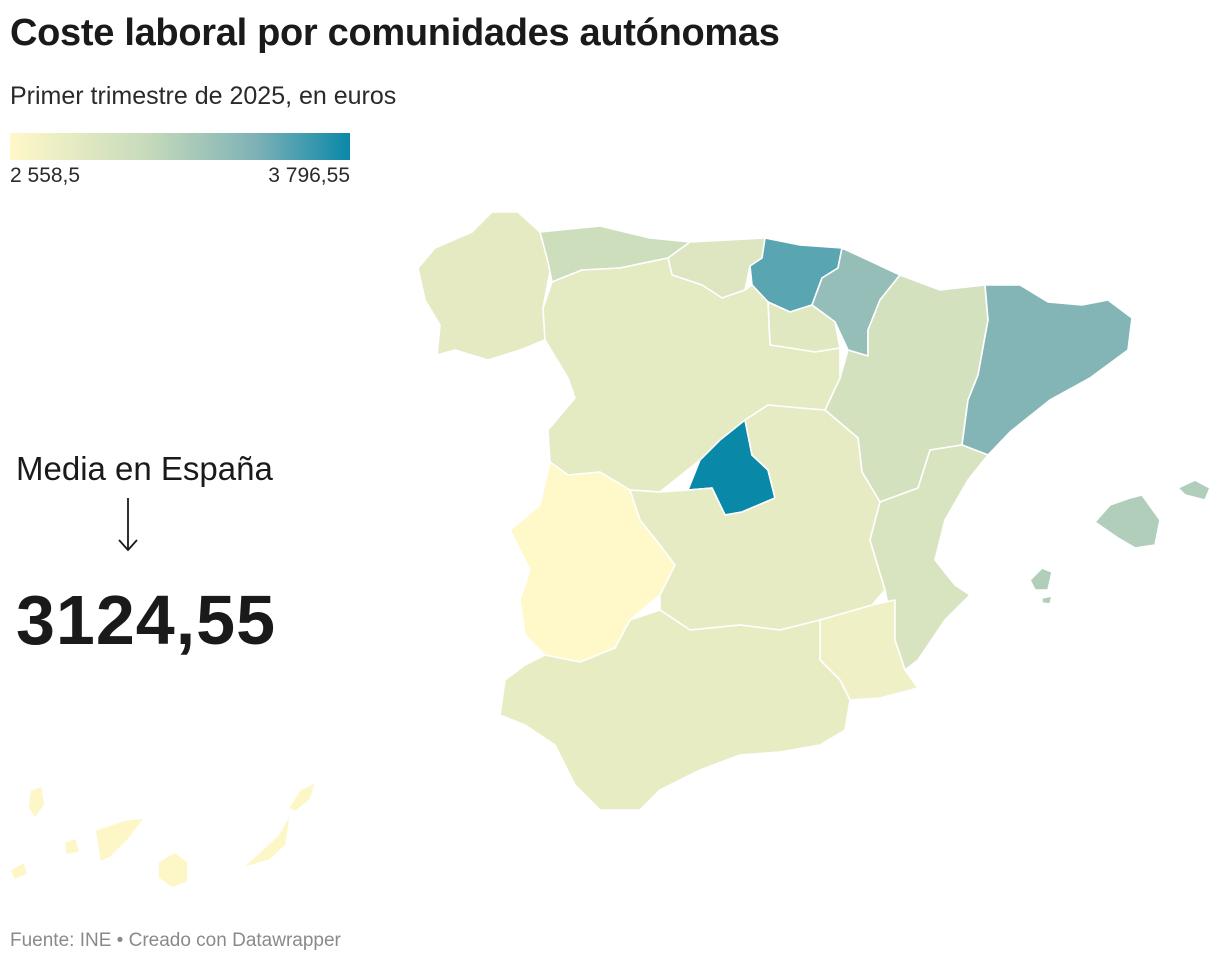 The height and width of the screenshot is (964, 1220). I want to click on down-arrow-icon, so click(128, 525).